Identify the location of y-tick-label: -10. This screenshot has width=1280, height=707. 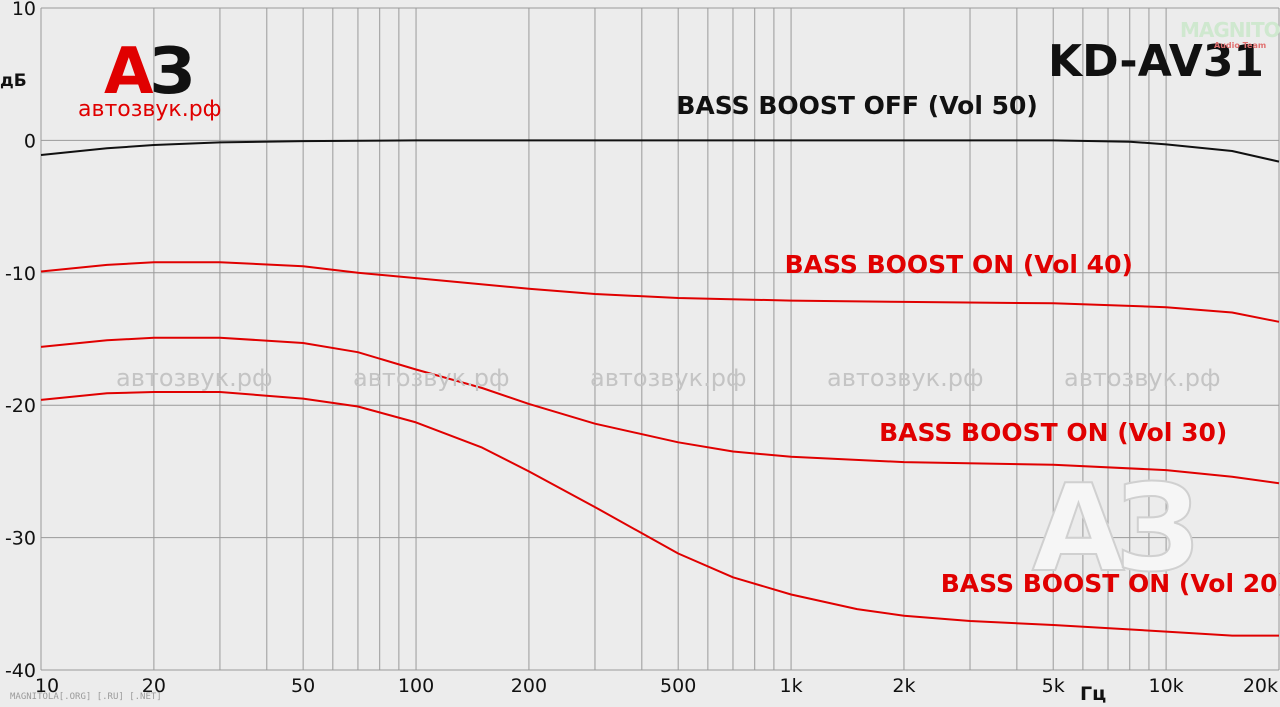
(20, 274).